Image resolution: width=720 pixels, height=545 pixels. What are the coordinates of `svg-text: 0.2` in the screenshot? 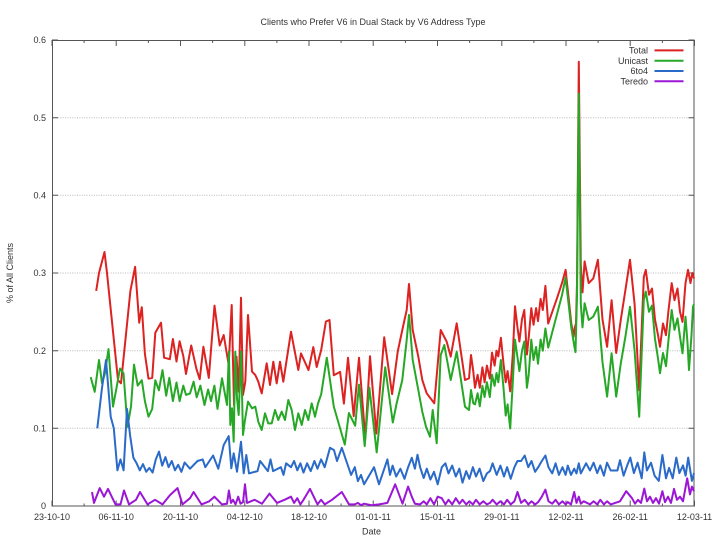 It's located at (39, 351).